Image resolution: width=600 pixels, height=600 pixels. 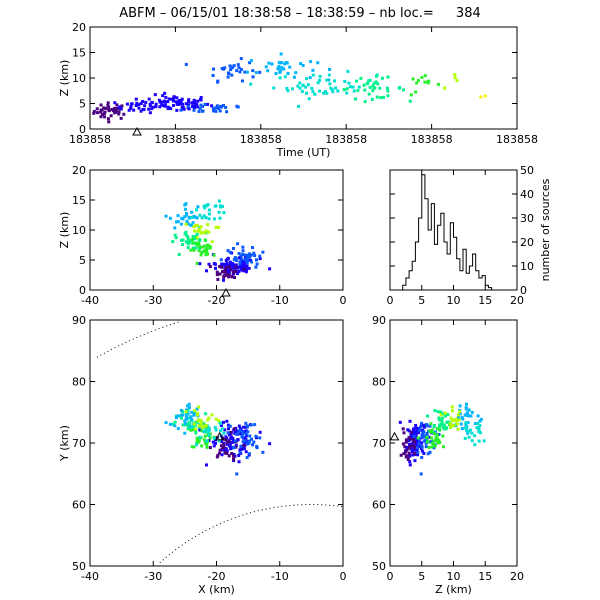 I want to click on x-z-station-marker, so click(x=226, y=292).